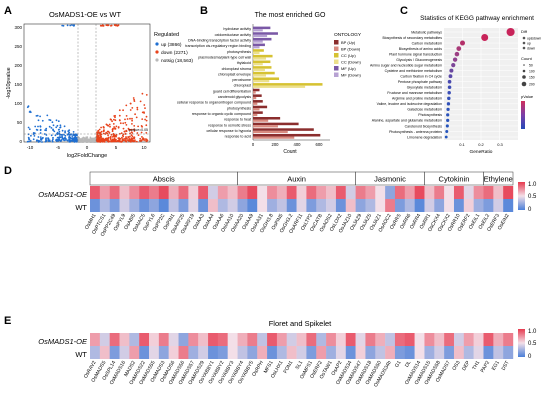 The height and width of the screenshot is (409, 550). Describe the element at coordinates (477, 18) in the screenshot. I see `panel-c-title: Statistics of KEGG pathway enrichment` at that location.